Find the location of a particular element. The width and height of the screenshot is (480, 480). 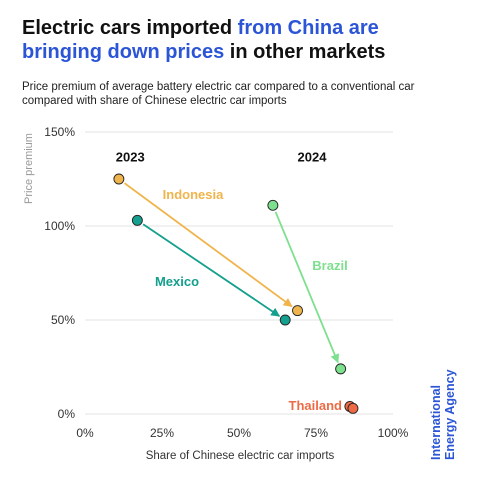

point-indonesia-2023 is located at coordinates (119, 179).